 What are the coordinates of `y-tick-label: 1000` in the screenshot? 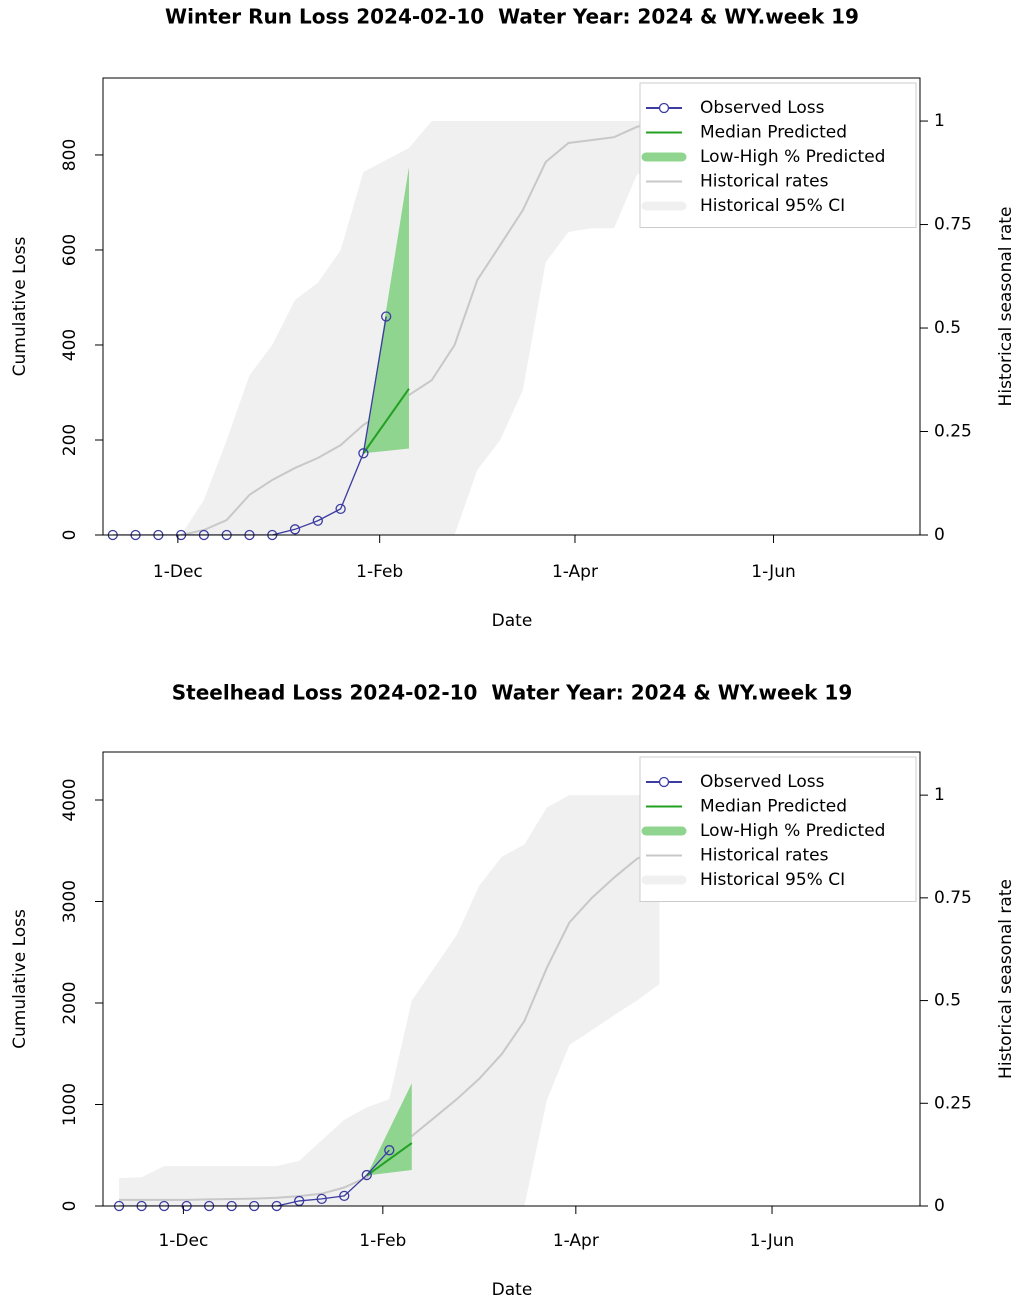 It's located at (70, 1104).